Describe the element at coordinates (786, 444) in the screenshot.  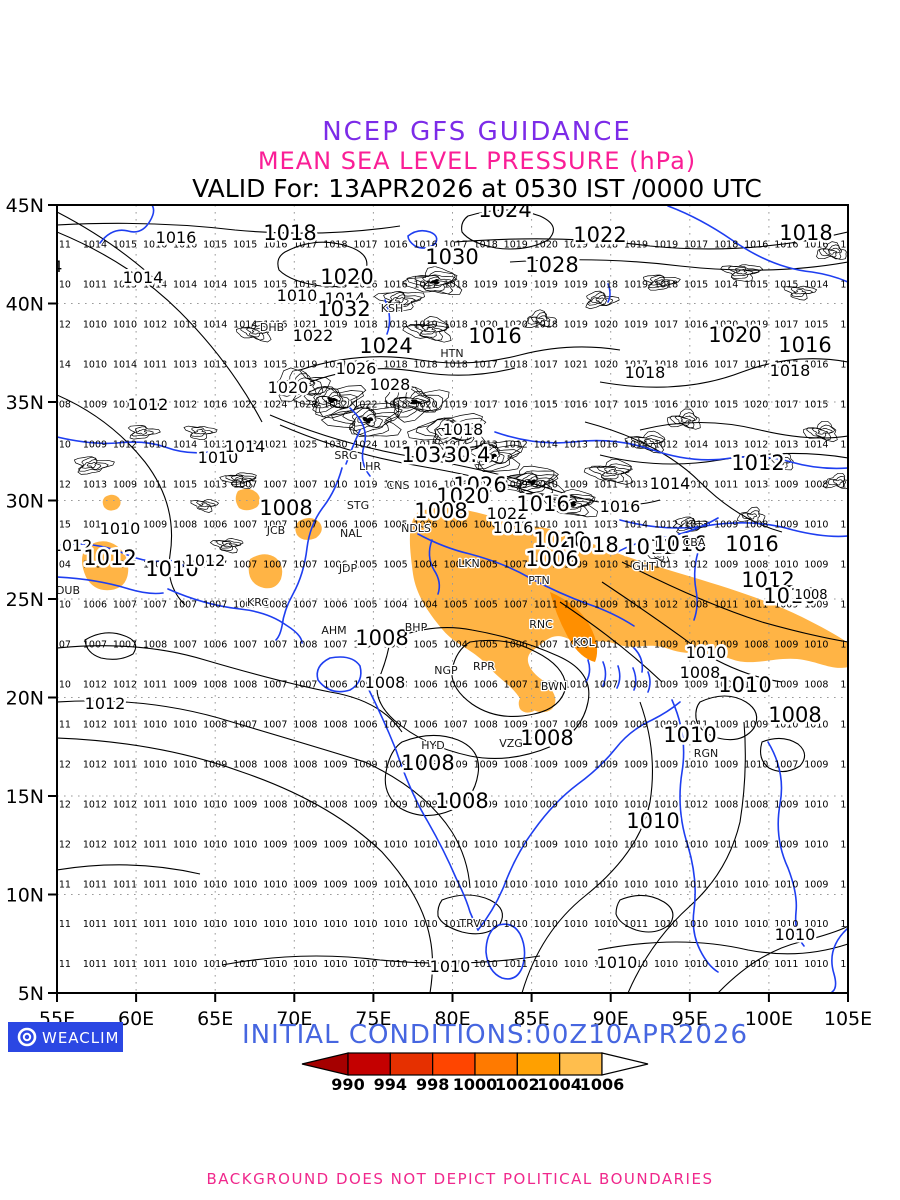
I see `grid-value: 1013` at that location.